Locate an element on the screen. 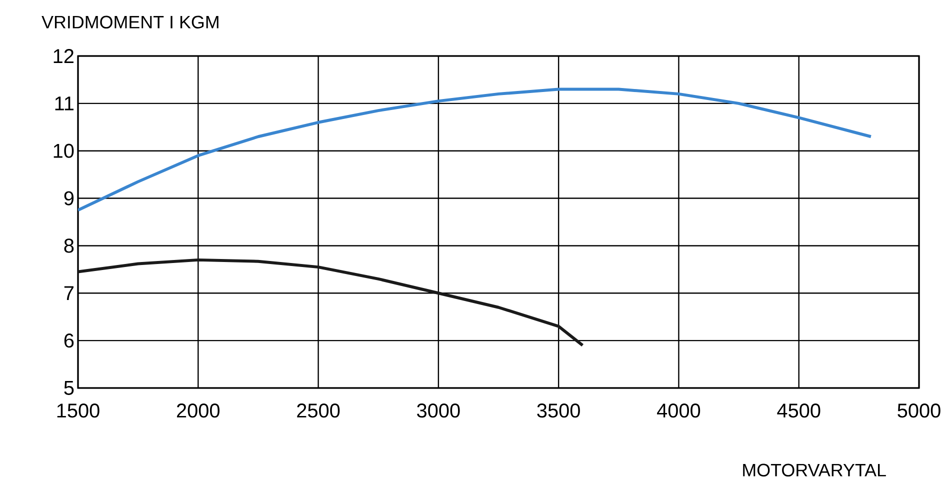  y-tick-label: 5 is located at coordinates (69, 388).